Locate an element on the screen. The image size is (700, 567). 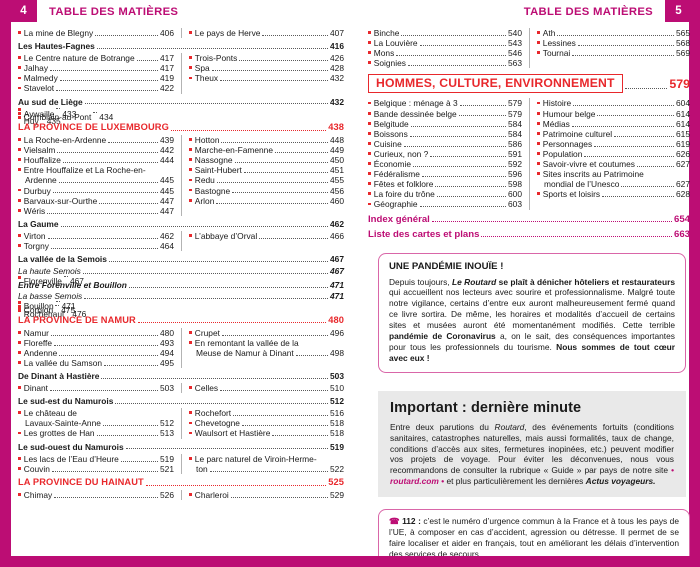
toc-entry: Ath 565 is located at coordinates (613, 33).